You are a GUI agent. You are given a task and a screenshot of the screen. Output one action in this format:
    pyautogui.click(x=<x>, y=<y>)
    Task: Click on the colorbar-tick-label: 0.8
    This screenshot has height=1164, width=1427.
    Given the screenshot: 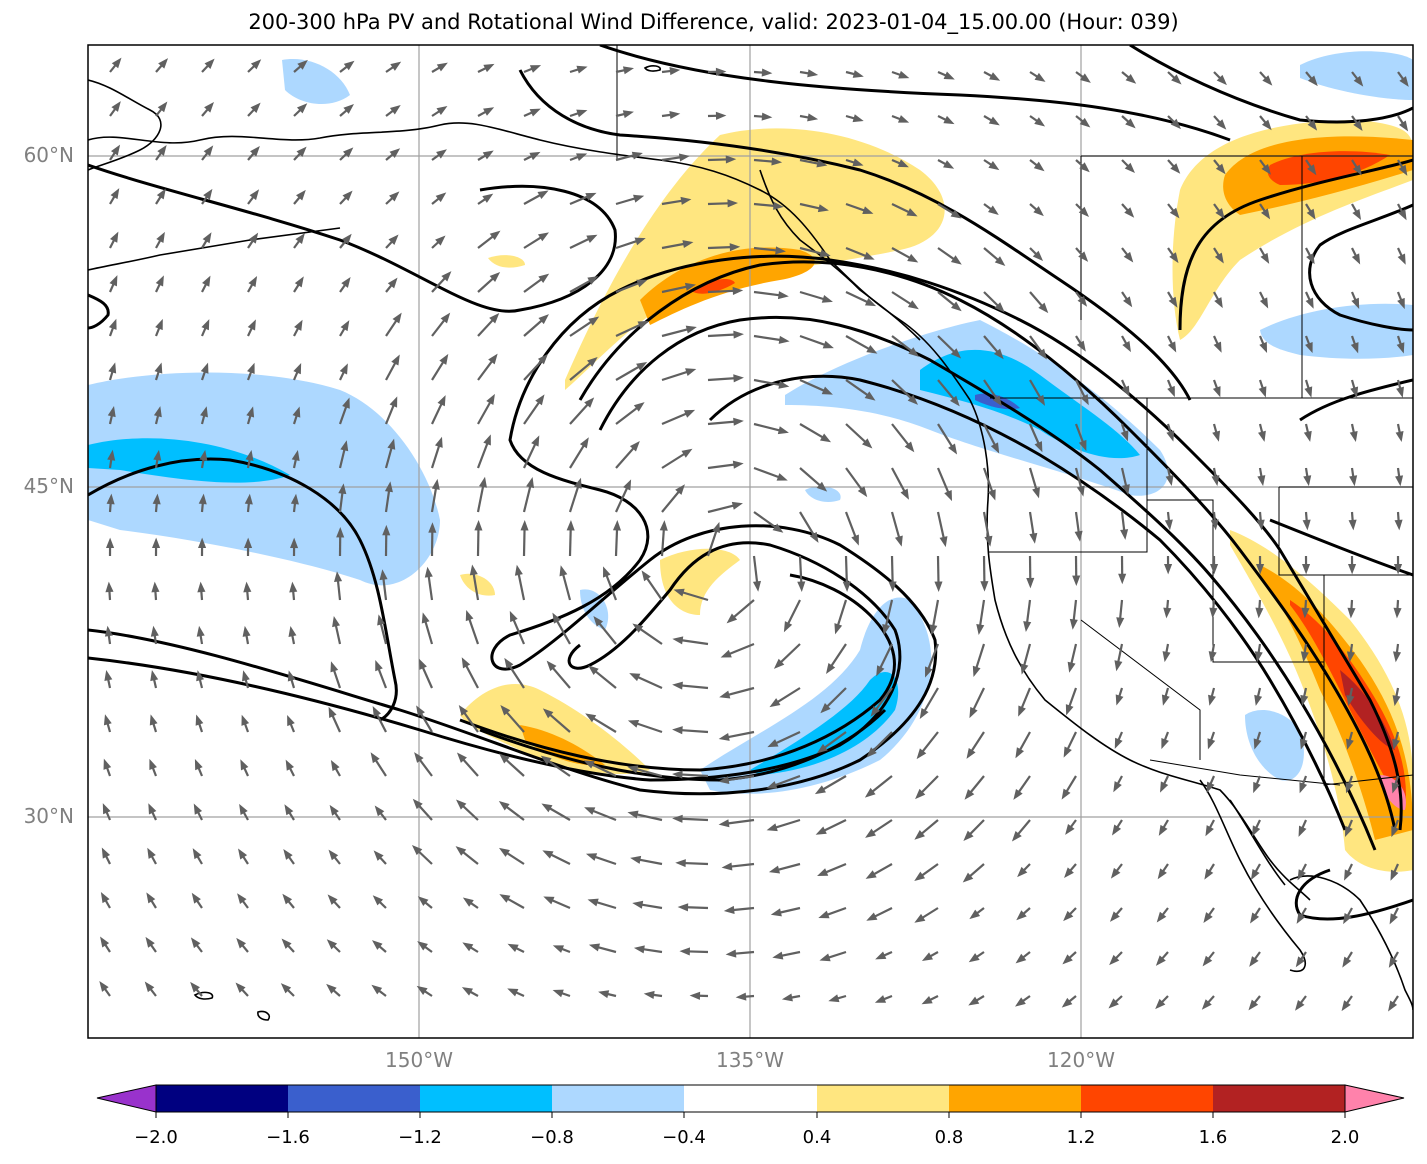 What is the action you would take?
    pyautogui.click(x=949, y=1137)
    